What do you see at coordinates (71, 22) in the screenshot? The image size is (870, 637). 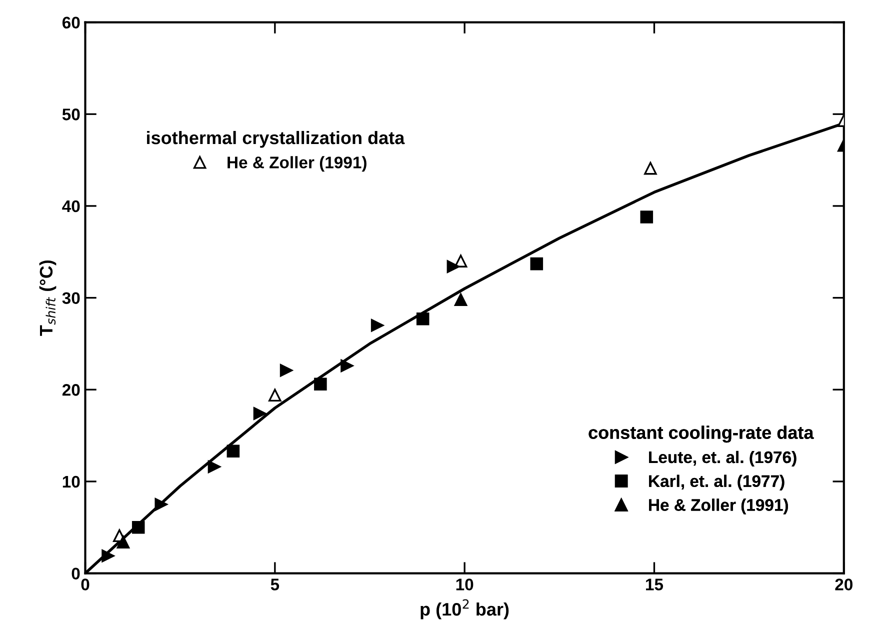 I see `y-tick-label: 60` at bounding box center [71, 22].